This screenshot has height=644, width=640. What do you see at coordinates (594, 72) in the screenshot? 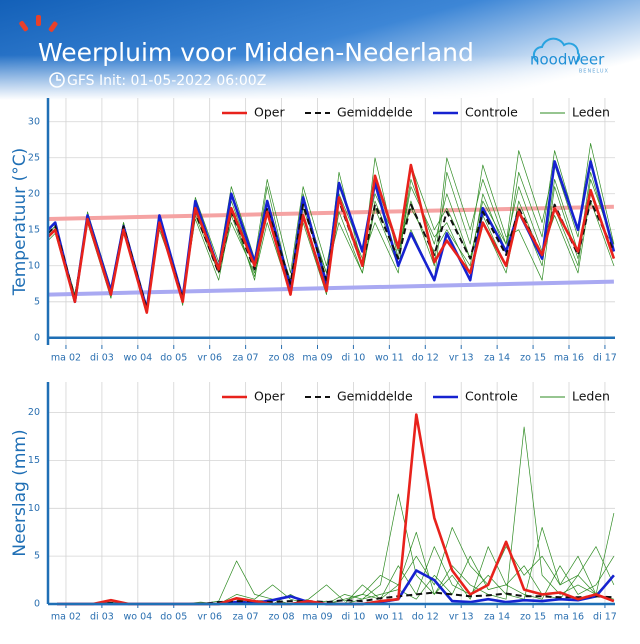
I see `logo-sub: BENELUX` at bounding box center [594, 72].